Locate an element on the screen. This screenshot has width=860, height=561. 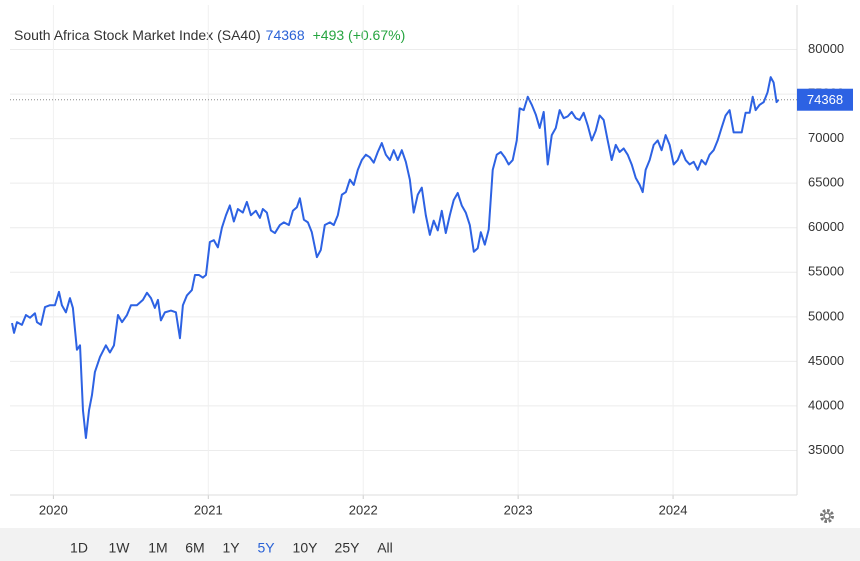
range-button: 6M is located at coordinates (194, 548).